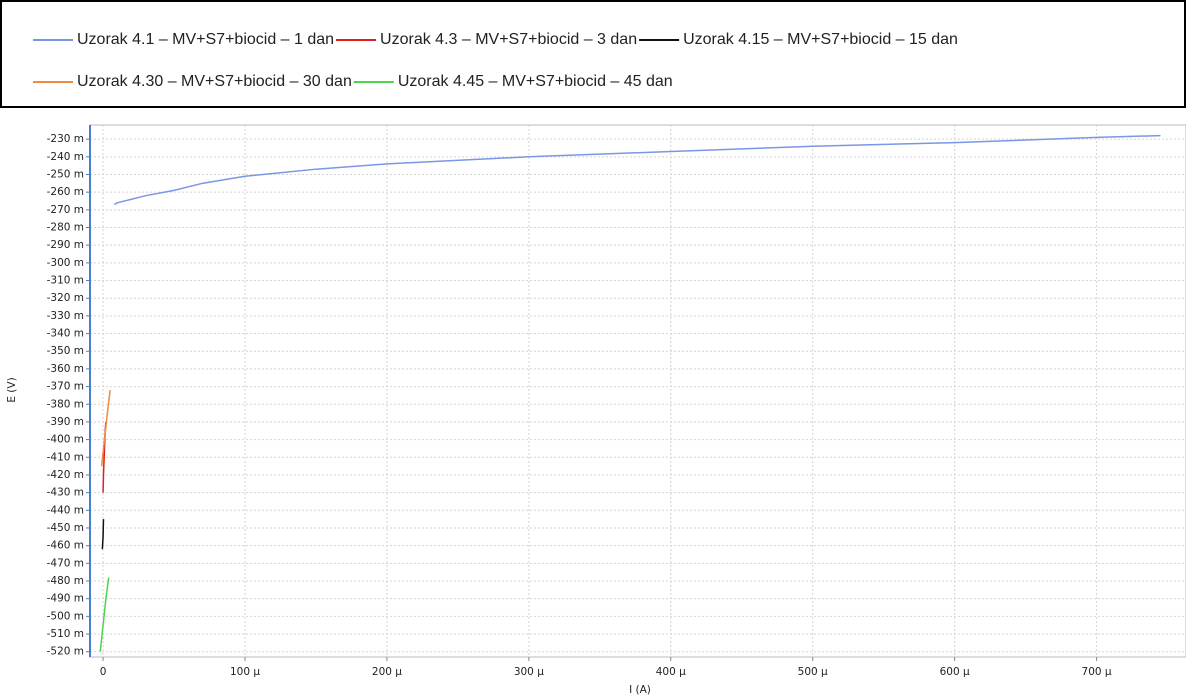  Describe the element at coordinates (65, 581) in the screenshot. I see `y-tick-label: -480 m` at that location.